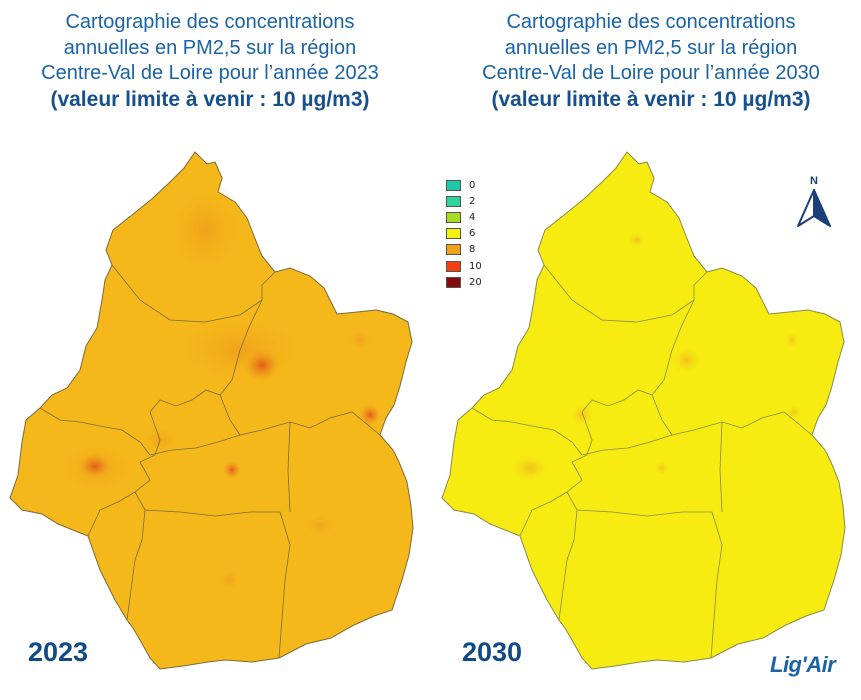  I want to click on pollution-hotspots, so click(655, 357).